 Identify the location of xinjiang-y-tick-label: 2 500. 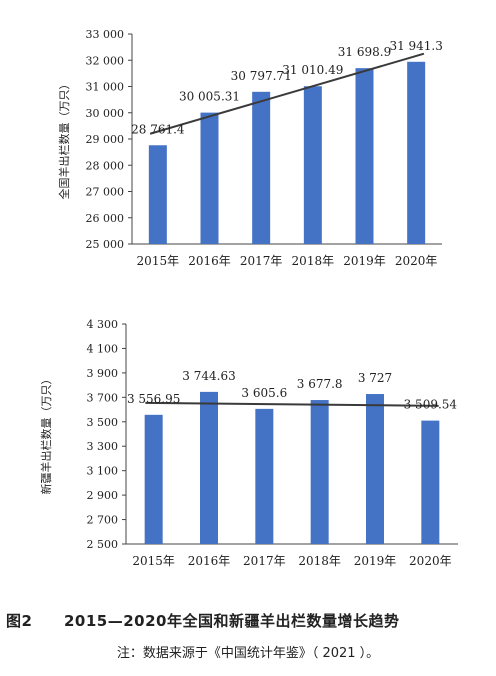
(103, 544).